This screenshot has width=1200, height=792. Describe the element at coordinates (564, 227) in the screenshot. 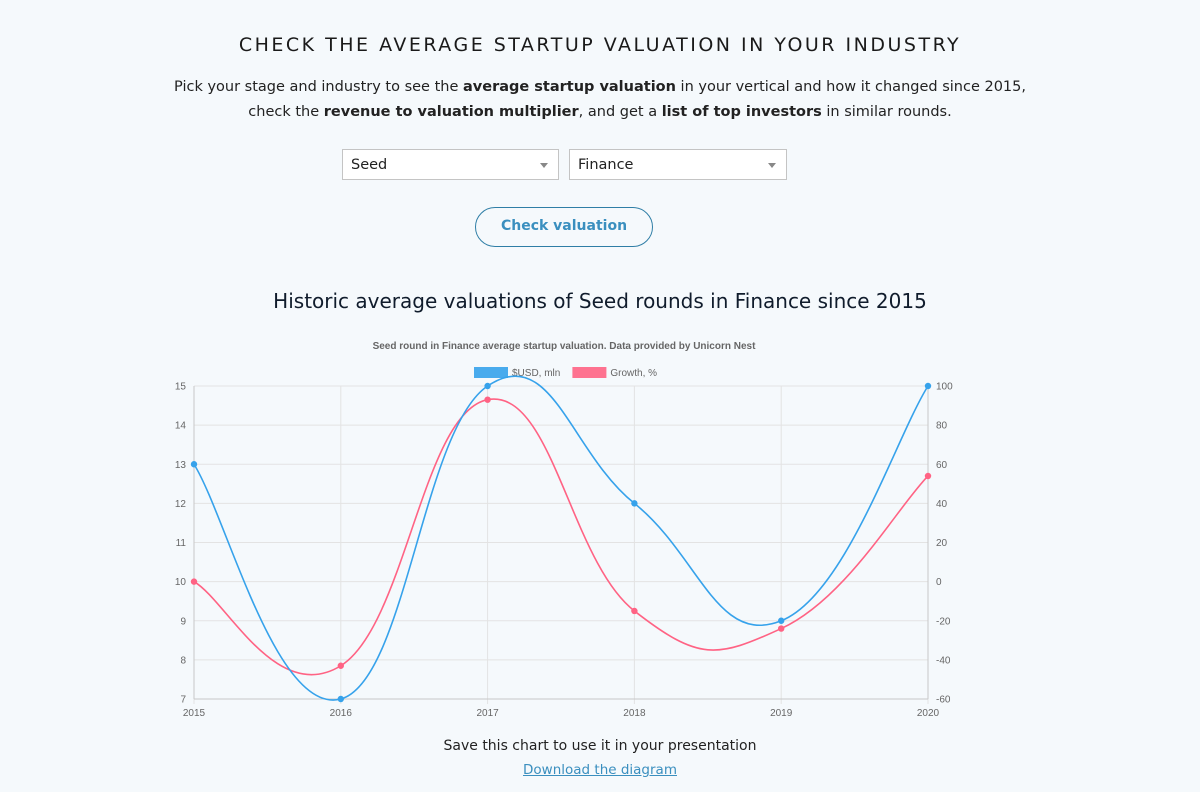

I see `check-valuation-button: Check valuation` at that location.